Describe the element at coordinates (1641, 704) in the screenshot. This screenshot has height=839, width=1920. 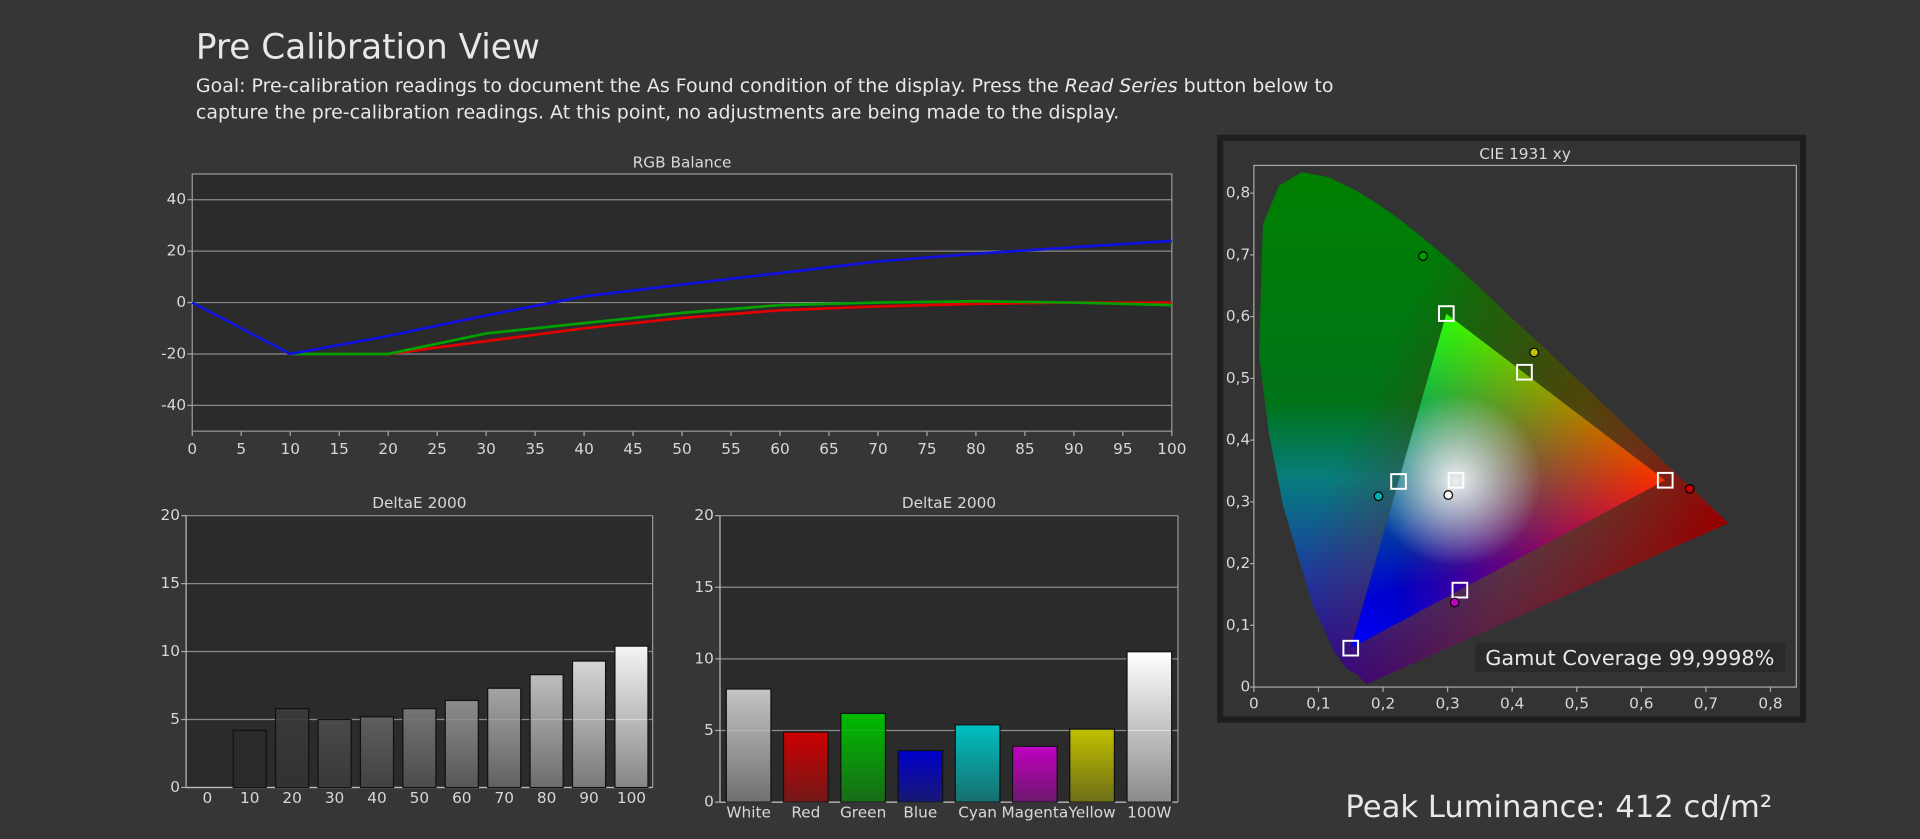
I see `x-tick-label: 0,6` at that location.